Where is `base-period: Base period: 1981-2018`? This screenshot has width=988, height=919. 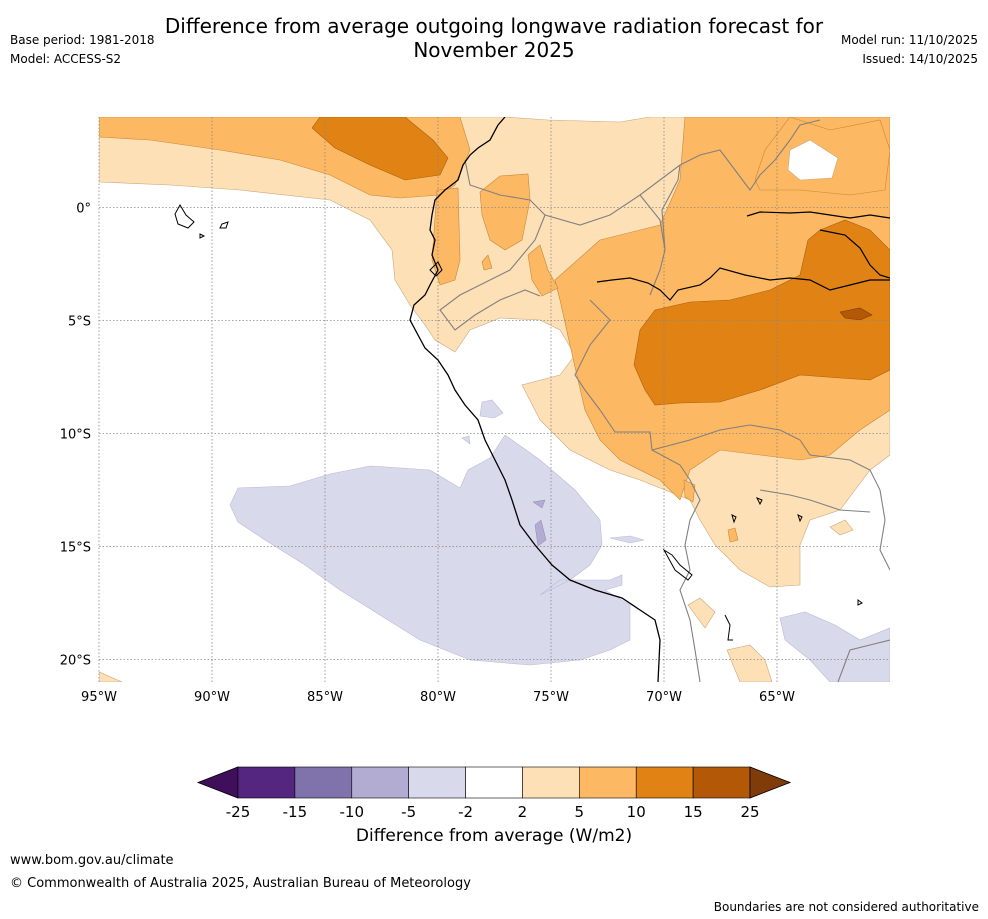
base-period: Base period: 1981-2018 is located at coordinates (82, 40).